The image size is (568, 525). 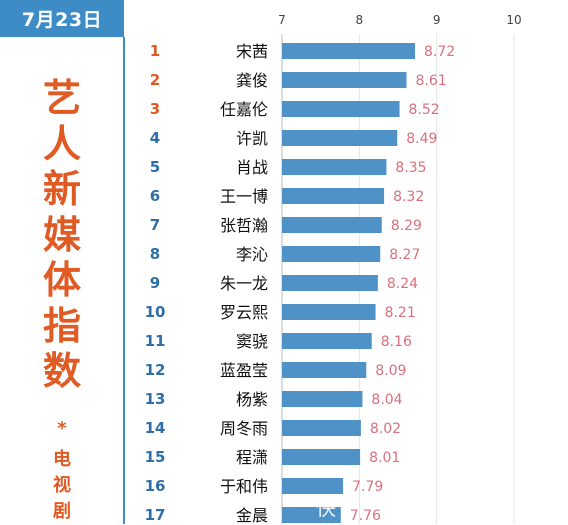 I want to click on subtitle-char: 视, so click(x=62, y=485).